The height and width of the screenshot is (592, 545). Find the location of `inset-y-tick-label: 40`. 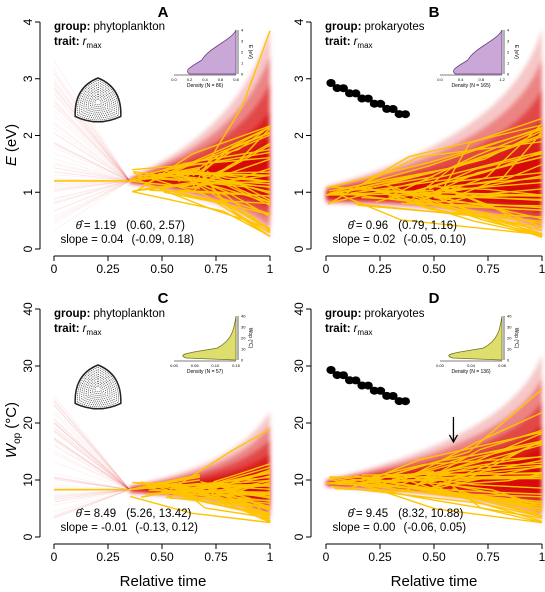

inset-y-tick-label: 40 is located at coordinates (243, 316).